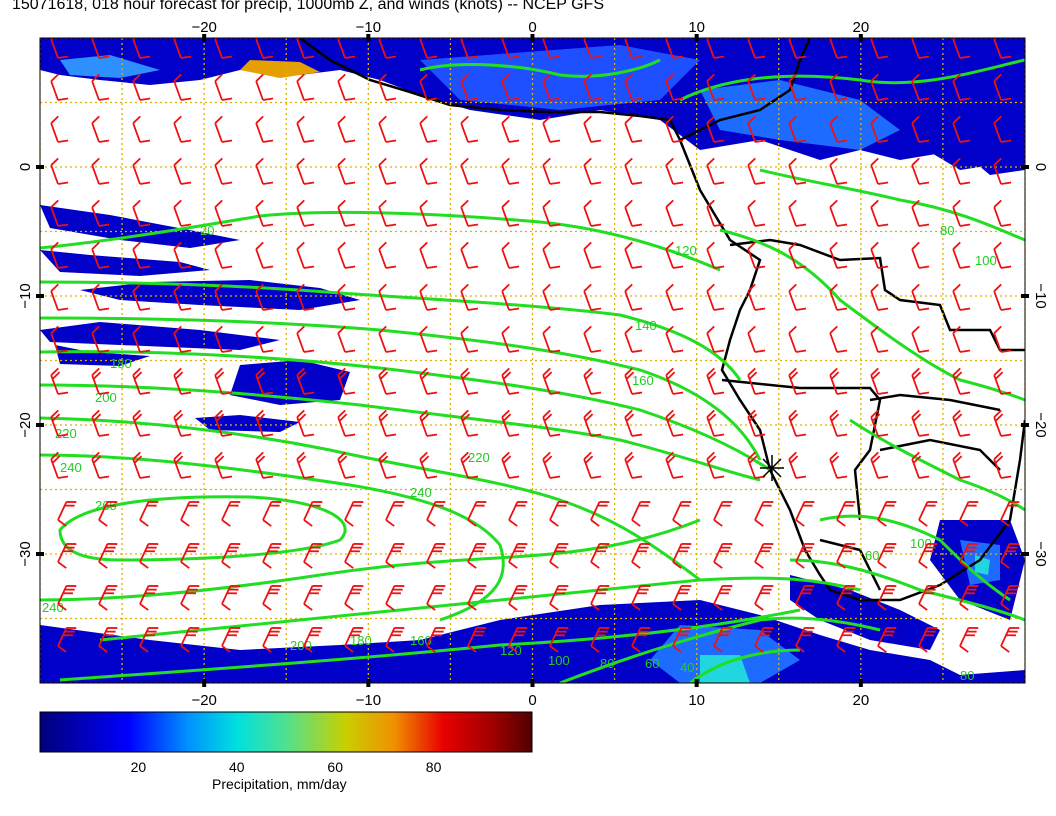 This screenshot has width=1056, height=816. I want to click on asterisk-marker, so click(772, 468).